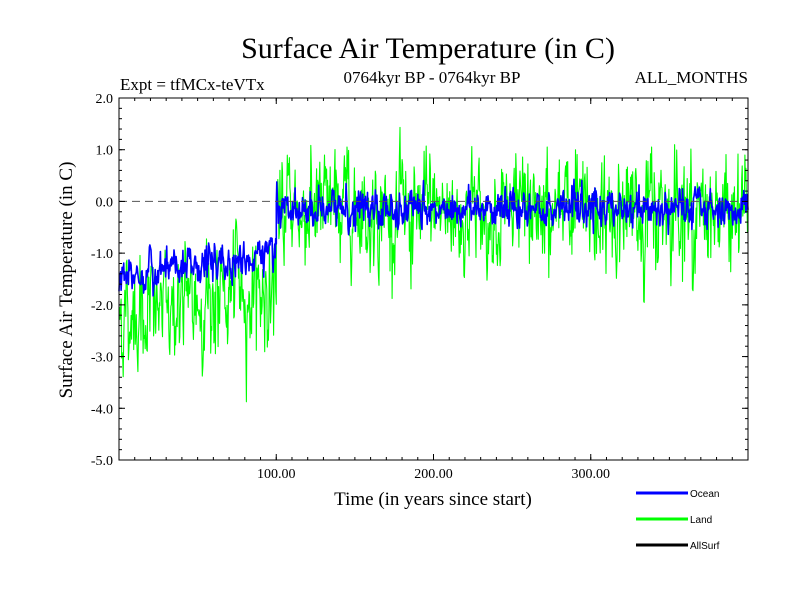  What do you see at coordinates (276, 474) in the screenshot?
I see `x-tick-label: 100.00` at bounding box center [276, 474].